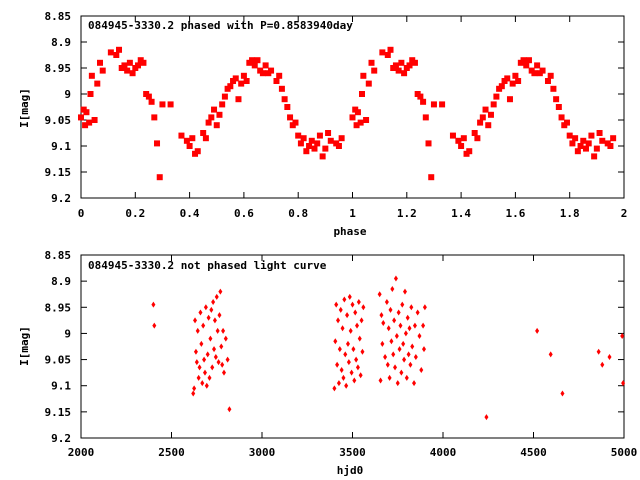 Image resolution: width=640 pixels, height=480 pixels. What do you see at coordinates (298, 213) in the screenshot?
I see `x-tick-label: 0.8` at bounding box center [298, 213].